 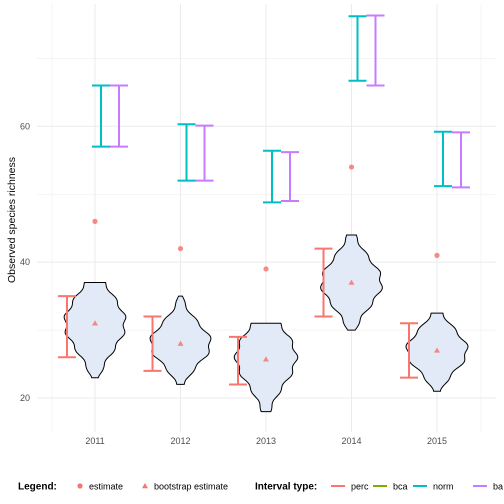 I want to click on estimate-point-2011, so click(x=95, y=221).